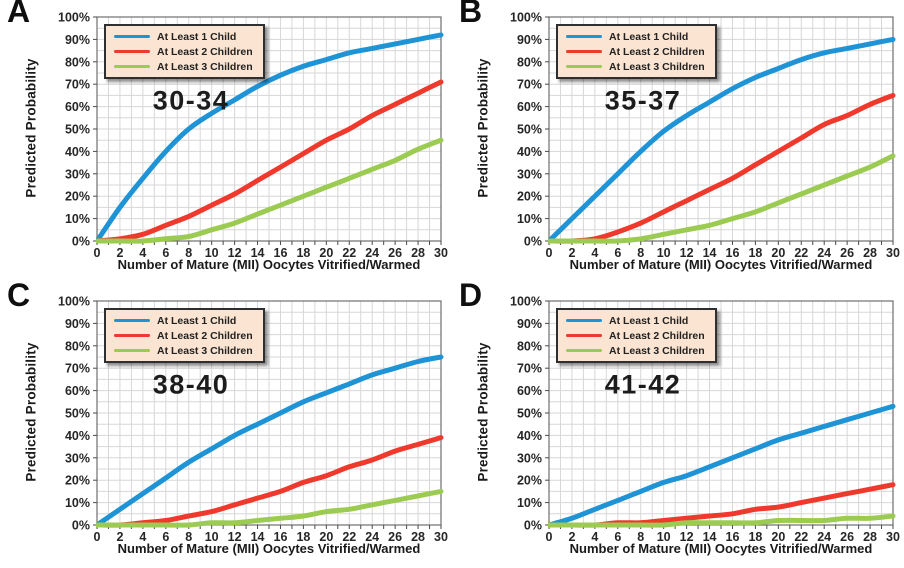 This screenshot has width=904, height=568. I want to click on svg-text: 4, so click(142, 253).